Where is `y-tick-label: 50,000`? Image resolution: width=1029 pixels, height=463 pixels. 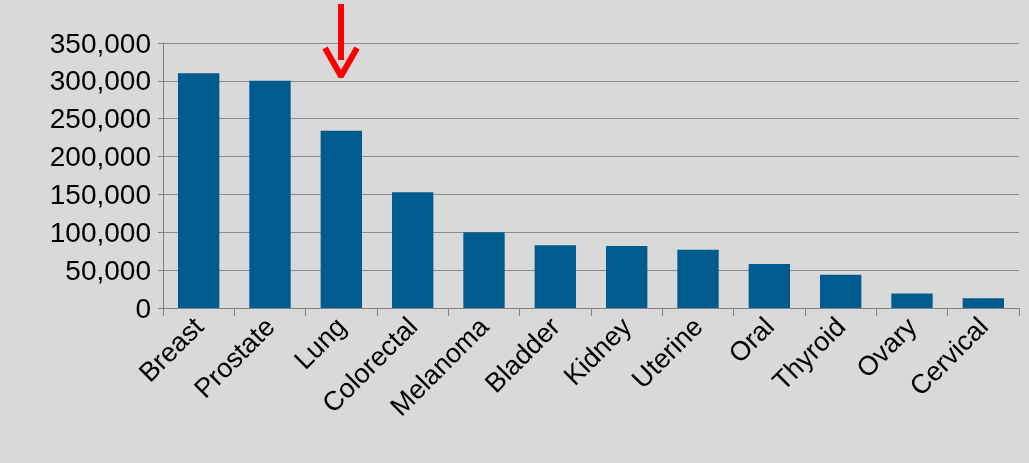
y-tick-label: 50,000 is located at coordinates (108, 270).